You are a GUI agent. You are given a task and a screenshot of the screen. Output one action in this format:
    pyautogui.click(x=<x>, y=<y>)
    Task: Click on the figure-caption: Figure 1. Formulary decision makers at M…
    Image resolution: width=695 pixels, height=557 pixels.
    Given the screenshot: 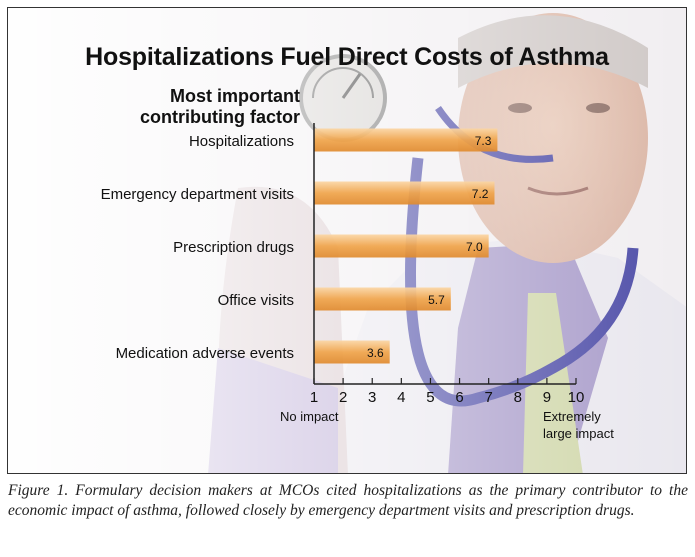 What is the action you would take?
    pyautogui.click(x=348, y=500)
    